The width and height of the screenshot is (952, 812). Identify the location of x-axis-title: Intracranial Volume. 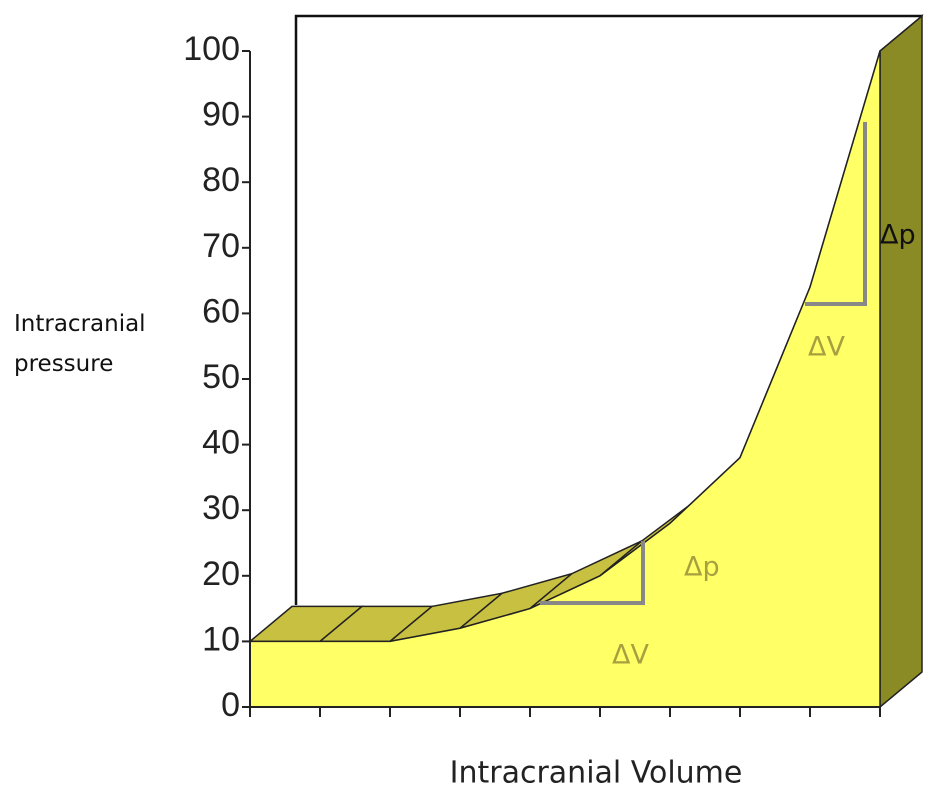
(596, 773).